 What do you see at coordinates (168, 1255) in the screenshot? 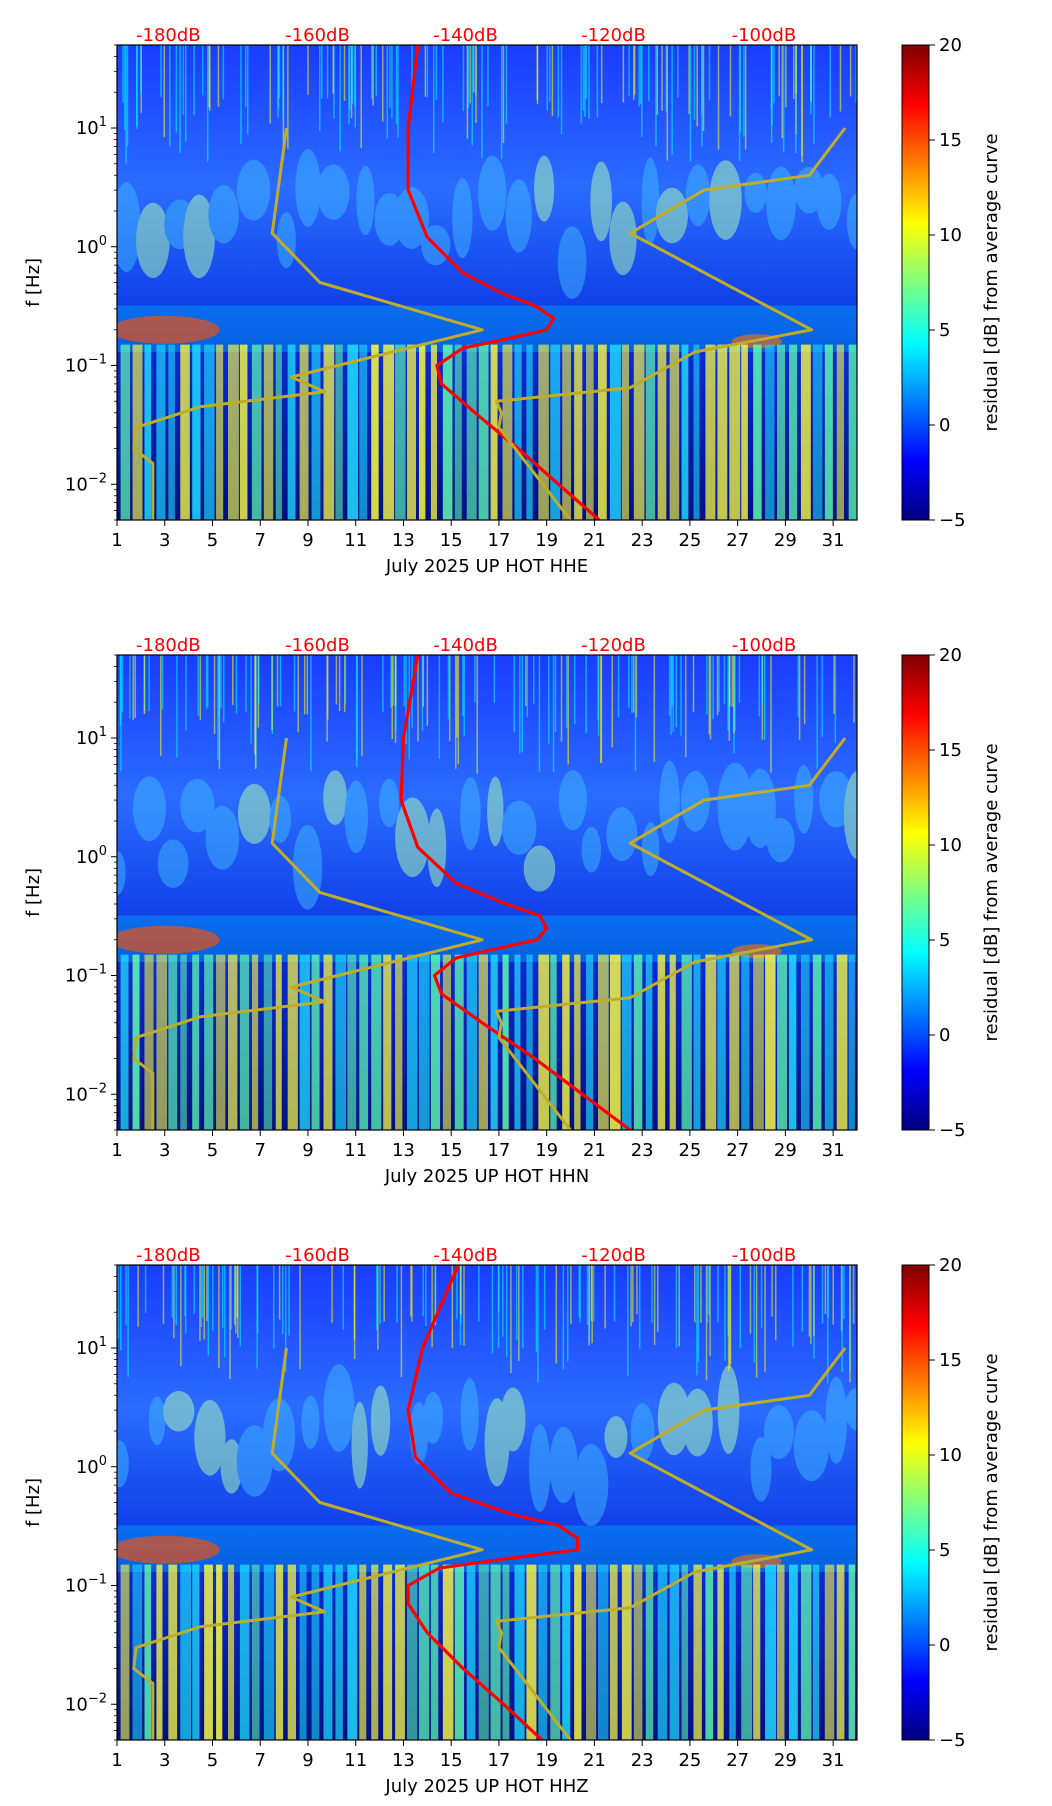
I see `db-scale-label: -180dB` at bounding box center [168, 1255].